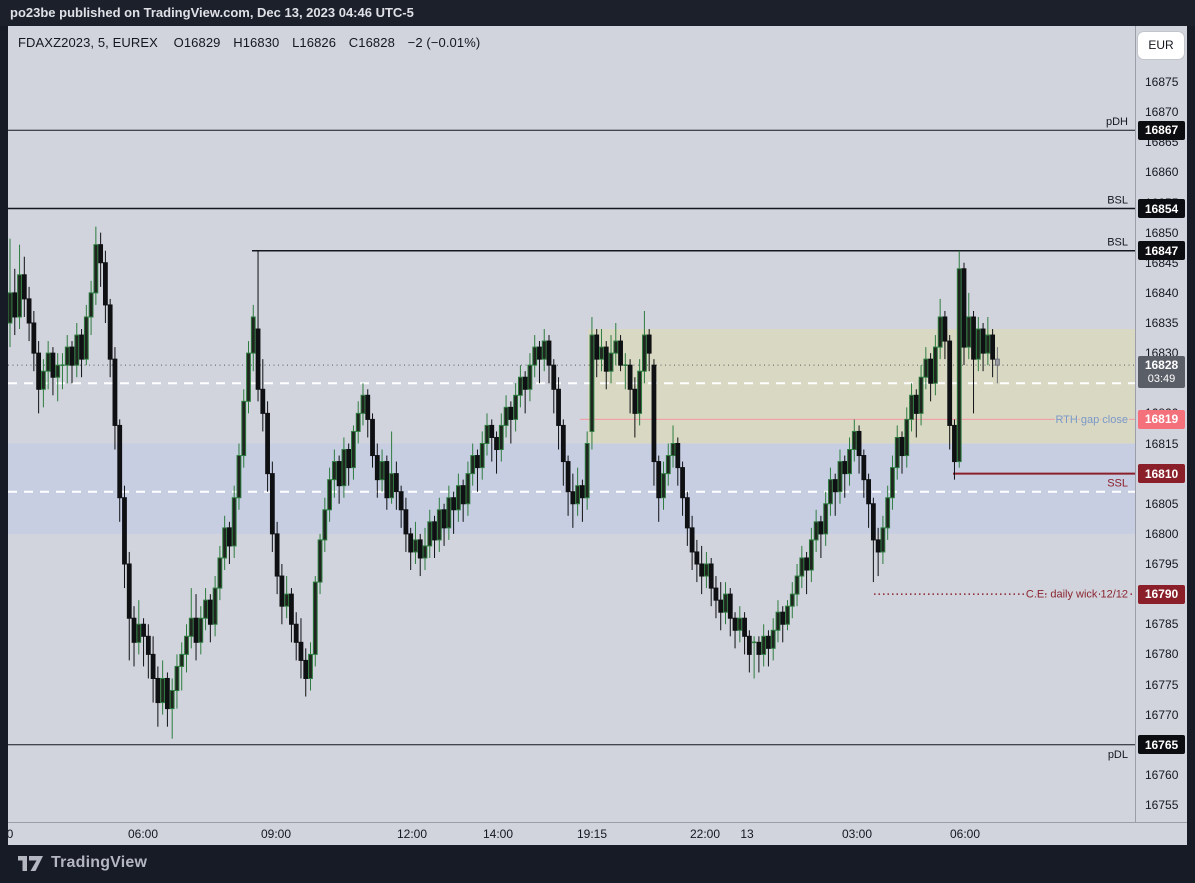 Image resolution: width=1195 pixels, height=883 pixels. What do you see at coordinates (1162, 624) in the screenshot?
I see `price-tick: 16785` at bounding box center [1162, 624].